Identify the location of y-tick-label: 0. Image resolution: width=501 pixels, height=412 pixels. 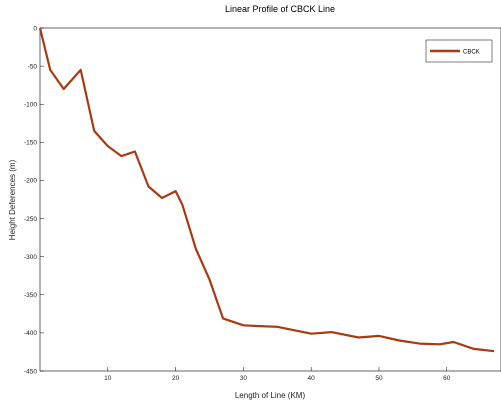
(35, 28).